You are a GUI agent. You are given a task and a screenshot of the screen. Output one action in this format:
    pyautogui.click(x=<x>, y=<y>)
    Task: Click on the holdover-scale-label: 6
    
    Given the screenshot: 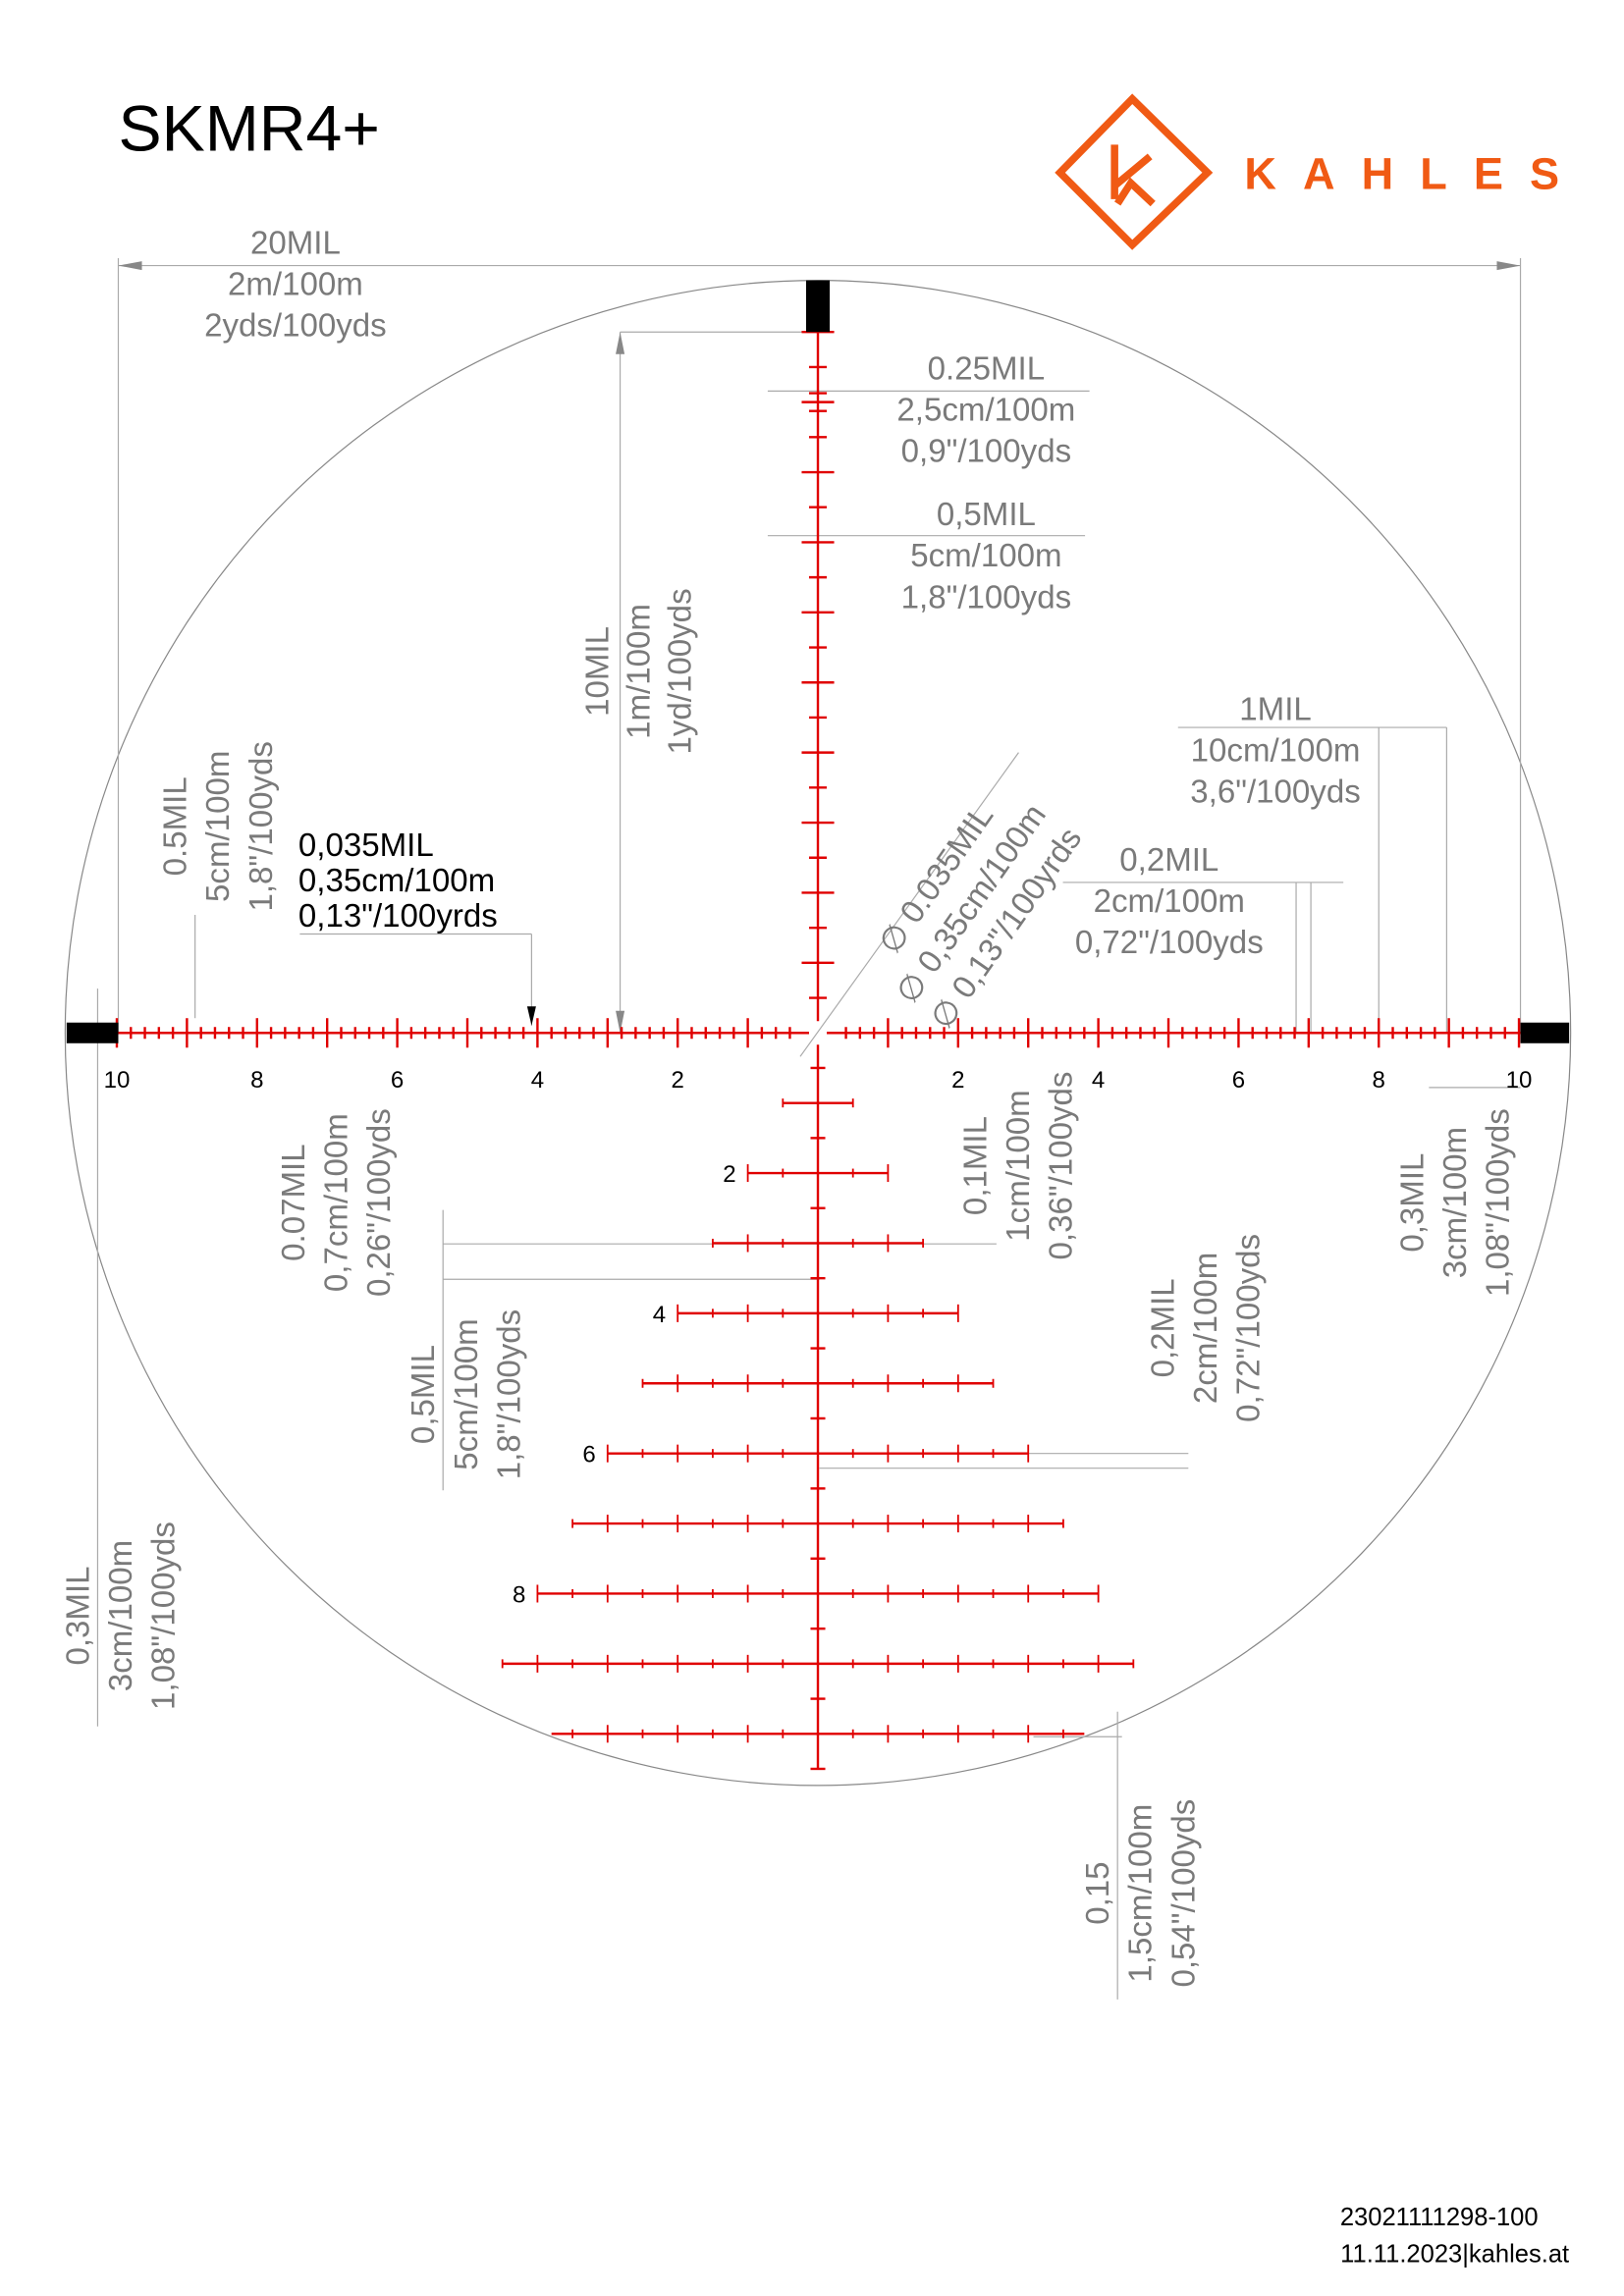 What is the action you would take?
    pyautogui.click(x=588, y=1455)
    